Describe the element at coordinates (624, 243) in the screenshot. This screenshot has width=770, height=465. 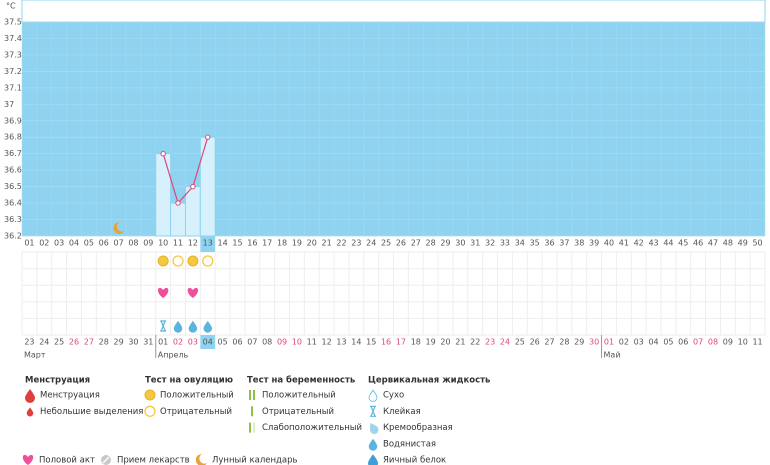
I see `x-tick-label: 41` at that location.